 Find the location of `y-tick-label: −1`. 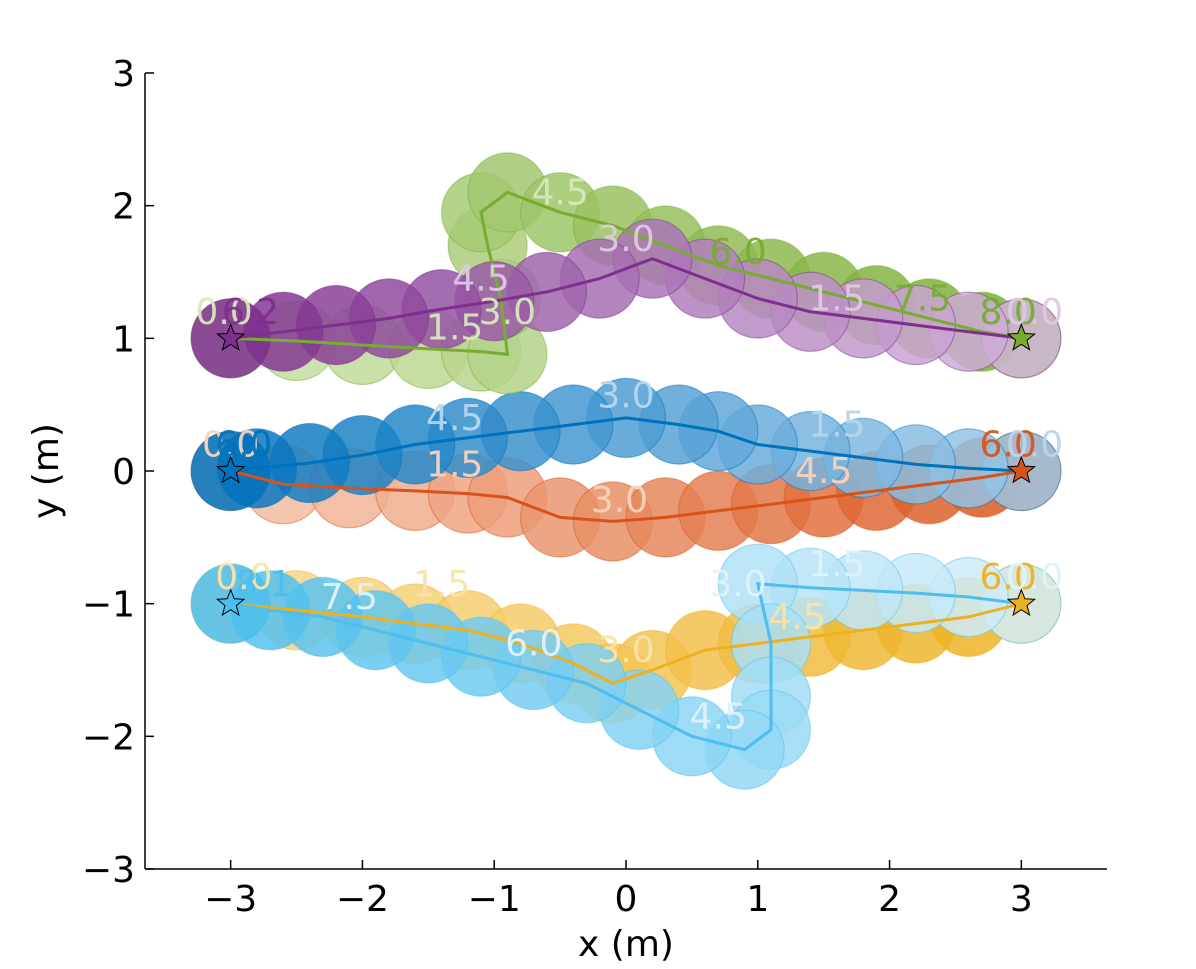

y-tick-label: −1 is located at coordinates (108, 605).